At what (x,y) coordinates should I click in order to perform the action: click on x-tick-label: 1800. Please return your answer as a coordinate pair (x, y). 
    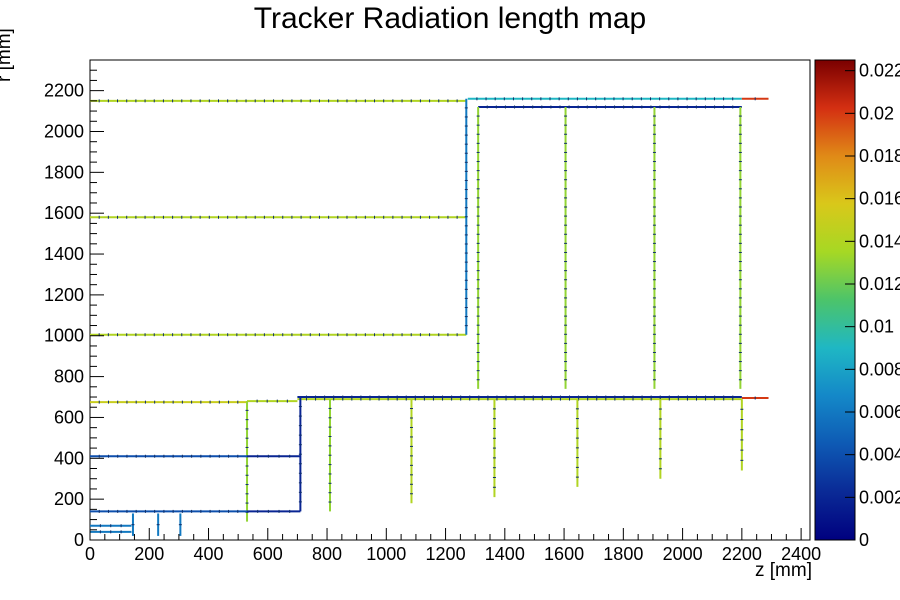
    Looking at the image, I should click on (623, 554).